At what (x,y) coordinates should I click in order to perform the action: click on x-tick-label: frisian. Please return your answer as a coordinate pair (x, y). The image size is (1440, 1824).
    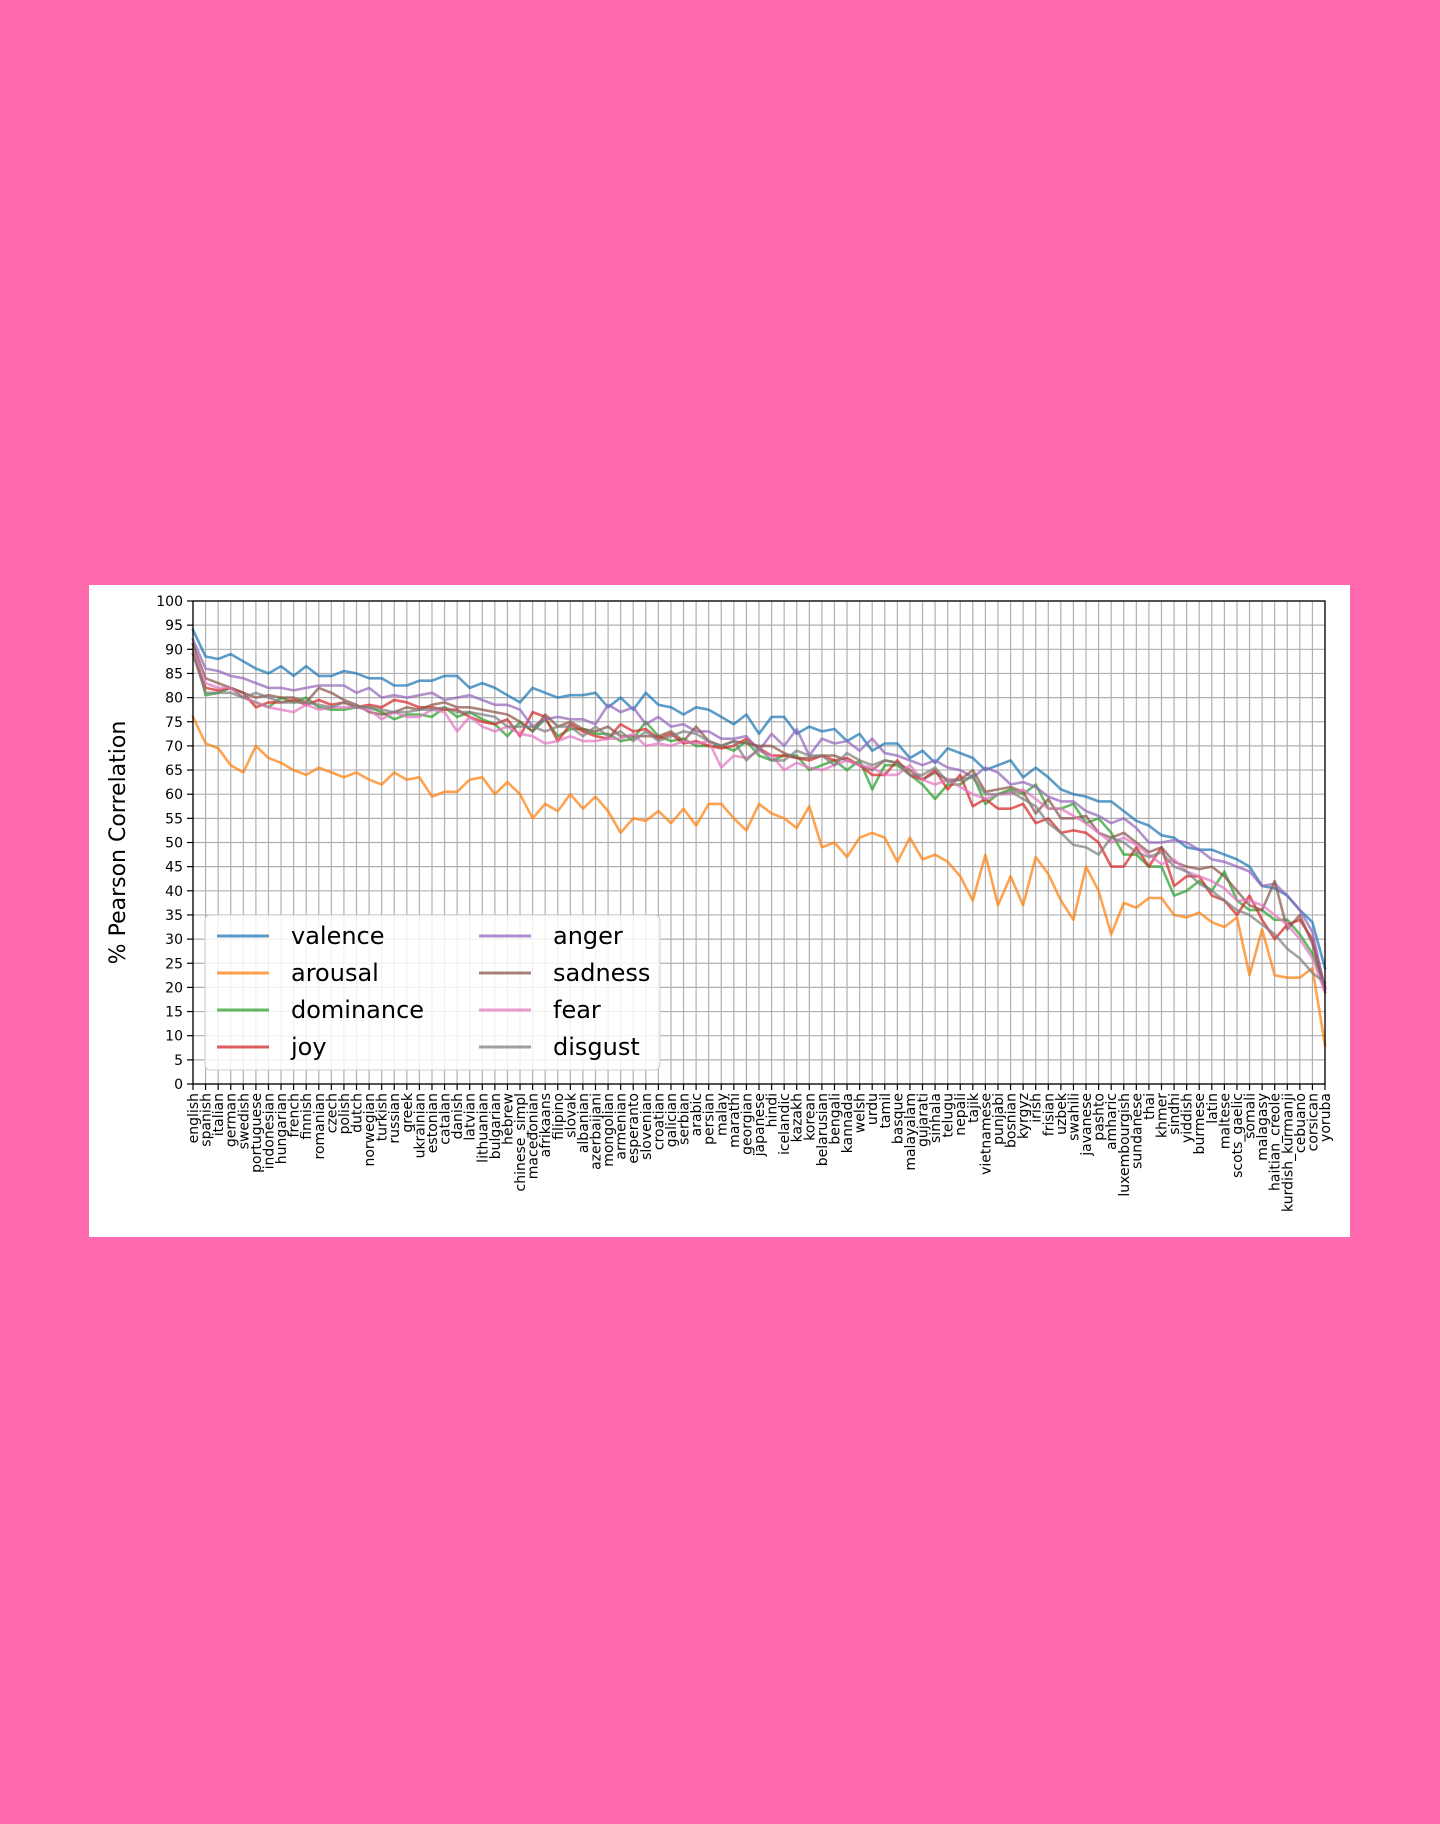
    Looking at the image, I should click on (1049, 1114).